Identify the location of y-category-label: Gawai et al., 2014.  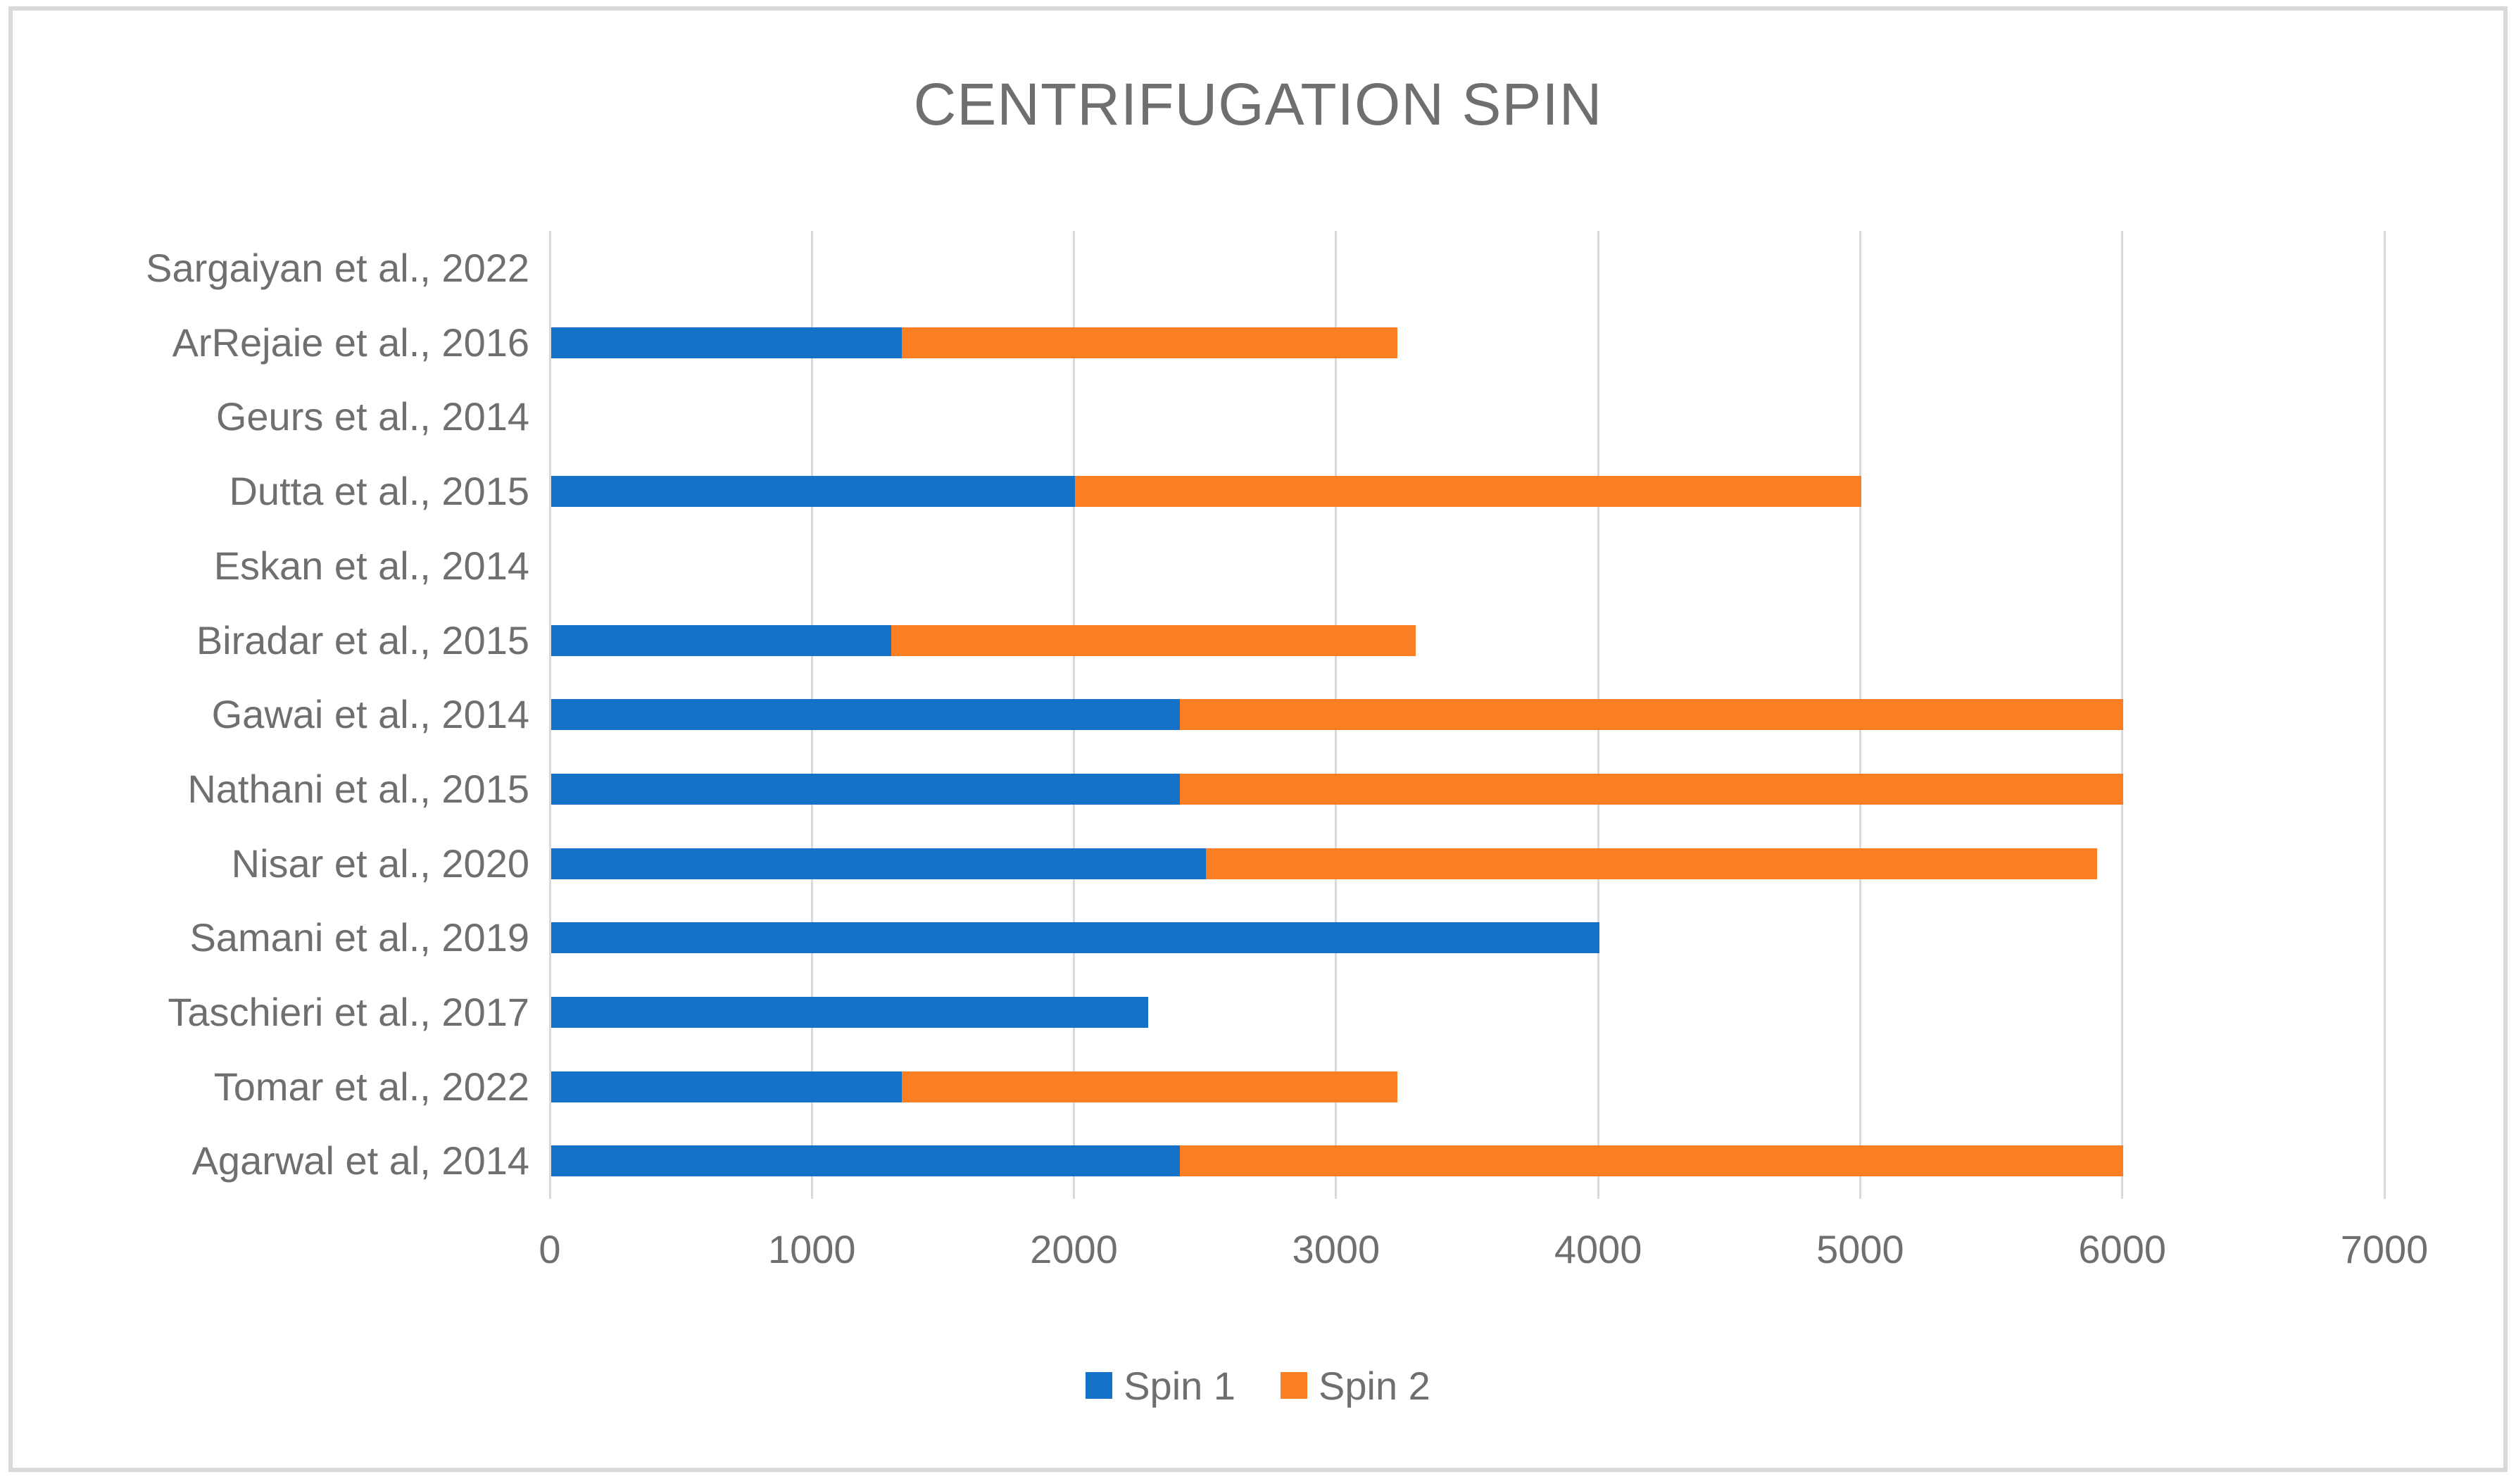
(370, 714).